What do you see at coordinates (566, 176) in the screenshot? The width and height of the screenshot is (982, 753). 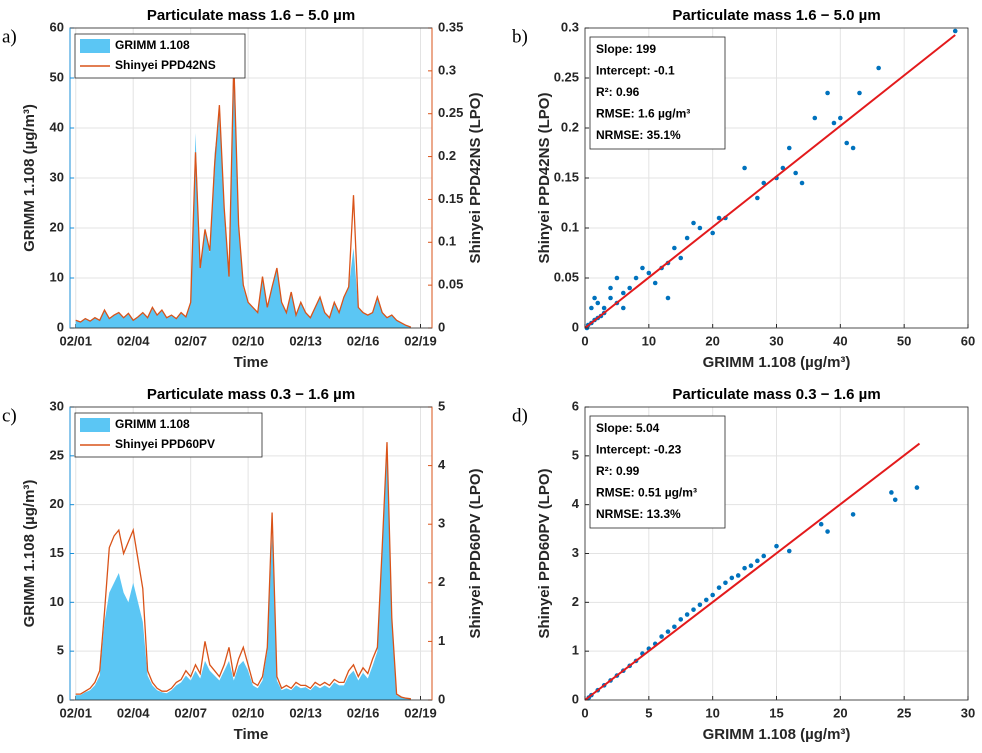 I see `y-tick-label: 0.15` at bounding box center [566, 176].